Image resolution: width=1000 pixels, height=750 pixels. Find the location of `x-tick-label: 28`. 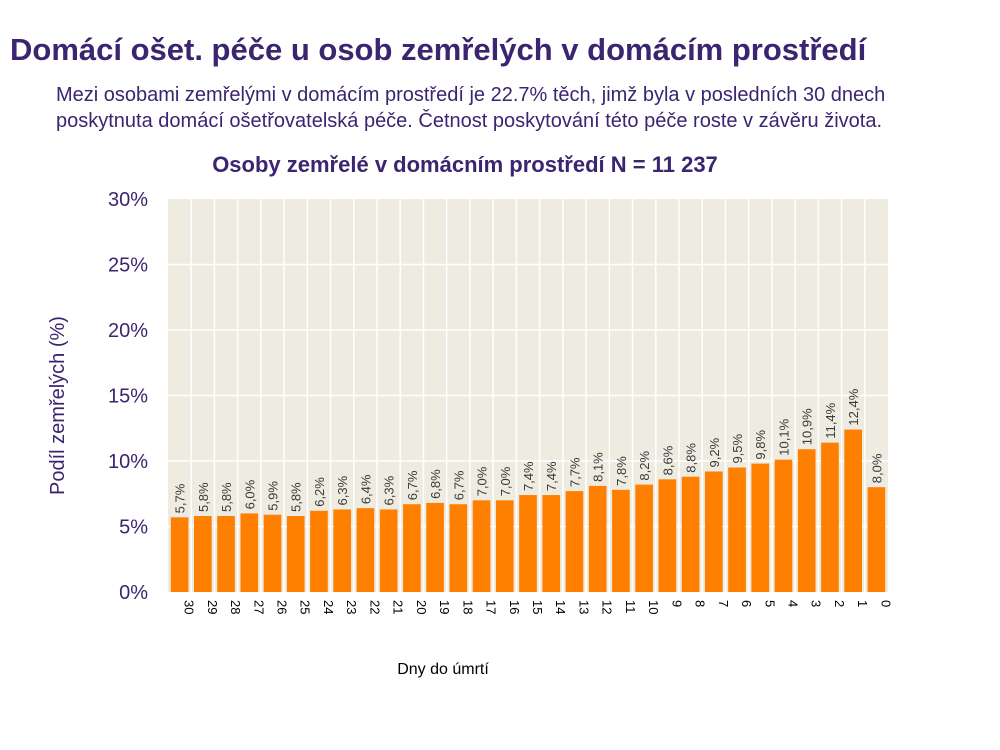

x-tick-label: 28 is located at coordinates (235, 607).